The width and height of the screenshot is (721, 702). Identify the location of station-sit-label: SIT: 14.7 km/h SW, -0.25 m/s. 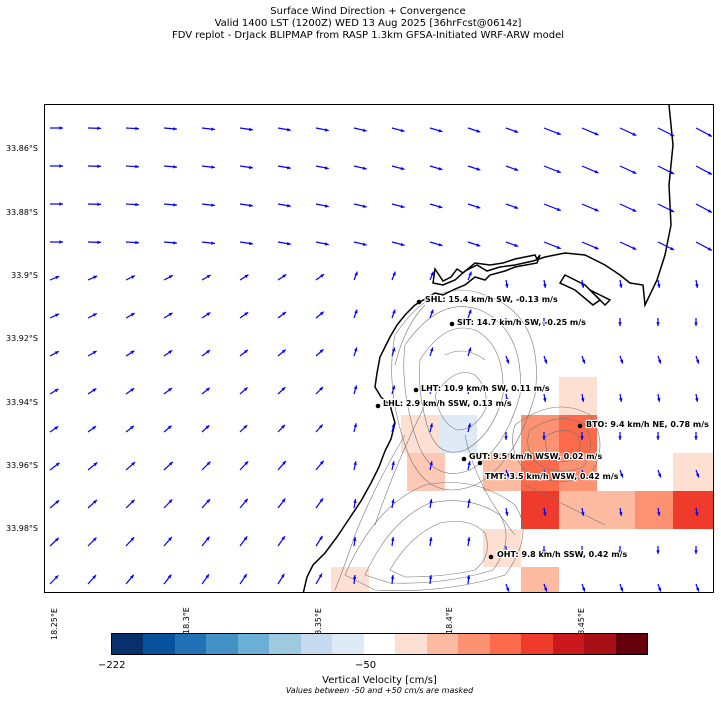
(521, 322).